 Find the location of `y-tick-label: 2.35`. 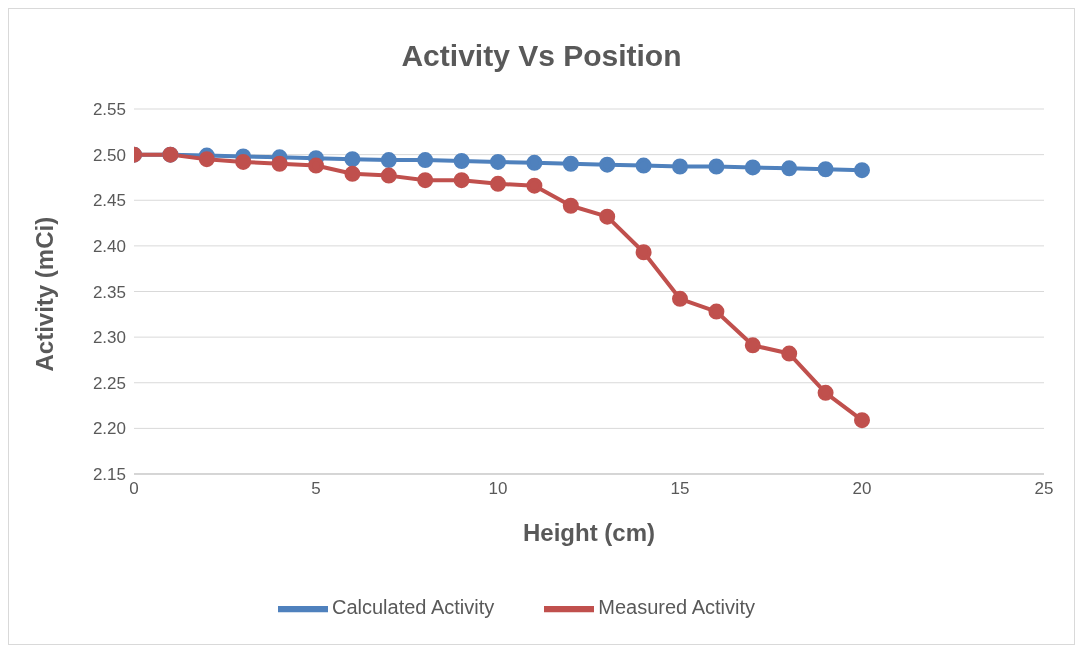

y-tick-label: 2.35 is located at coordinates (109, 292).